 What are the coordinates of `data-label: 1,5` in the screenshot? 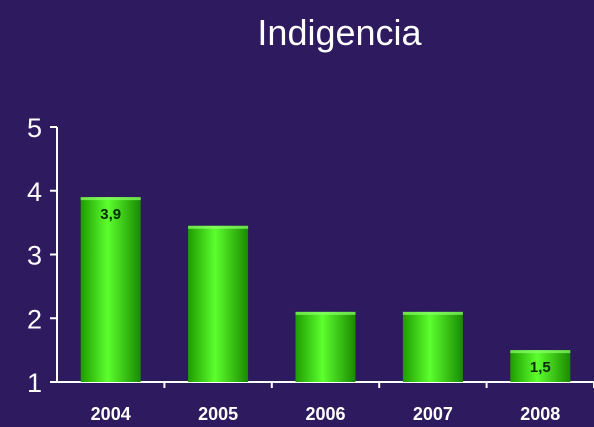 It's located at (540, 367).